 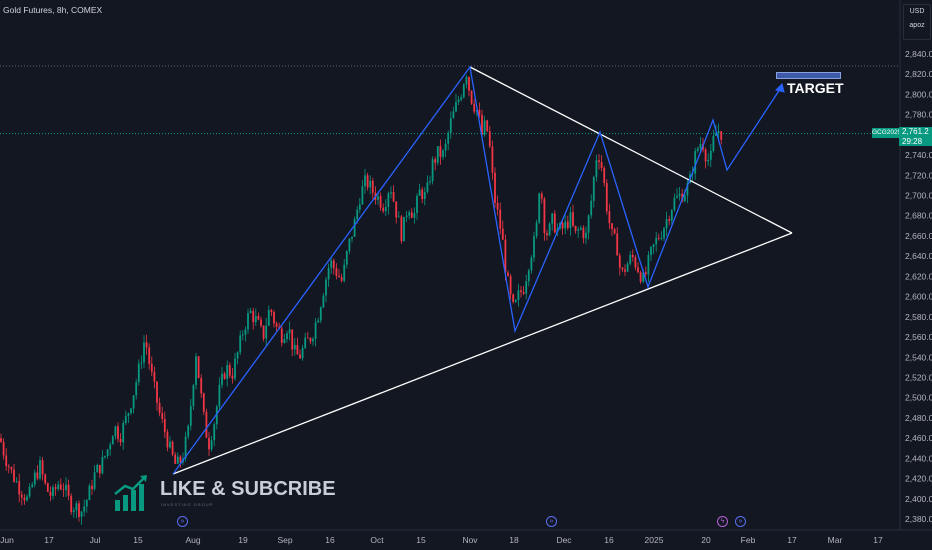 What do you see at coordinates (421, 540) in the screenshot?
I see `time-tick-label: 15` at bounding box center [421, 540].